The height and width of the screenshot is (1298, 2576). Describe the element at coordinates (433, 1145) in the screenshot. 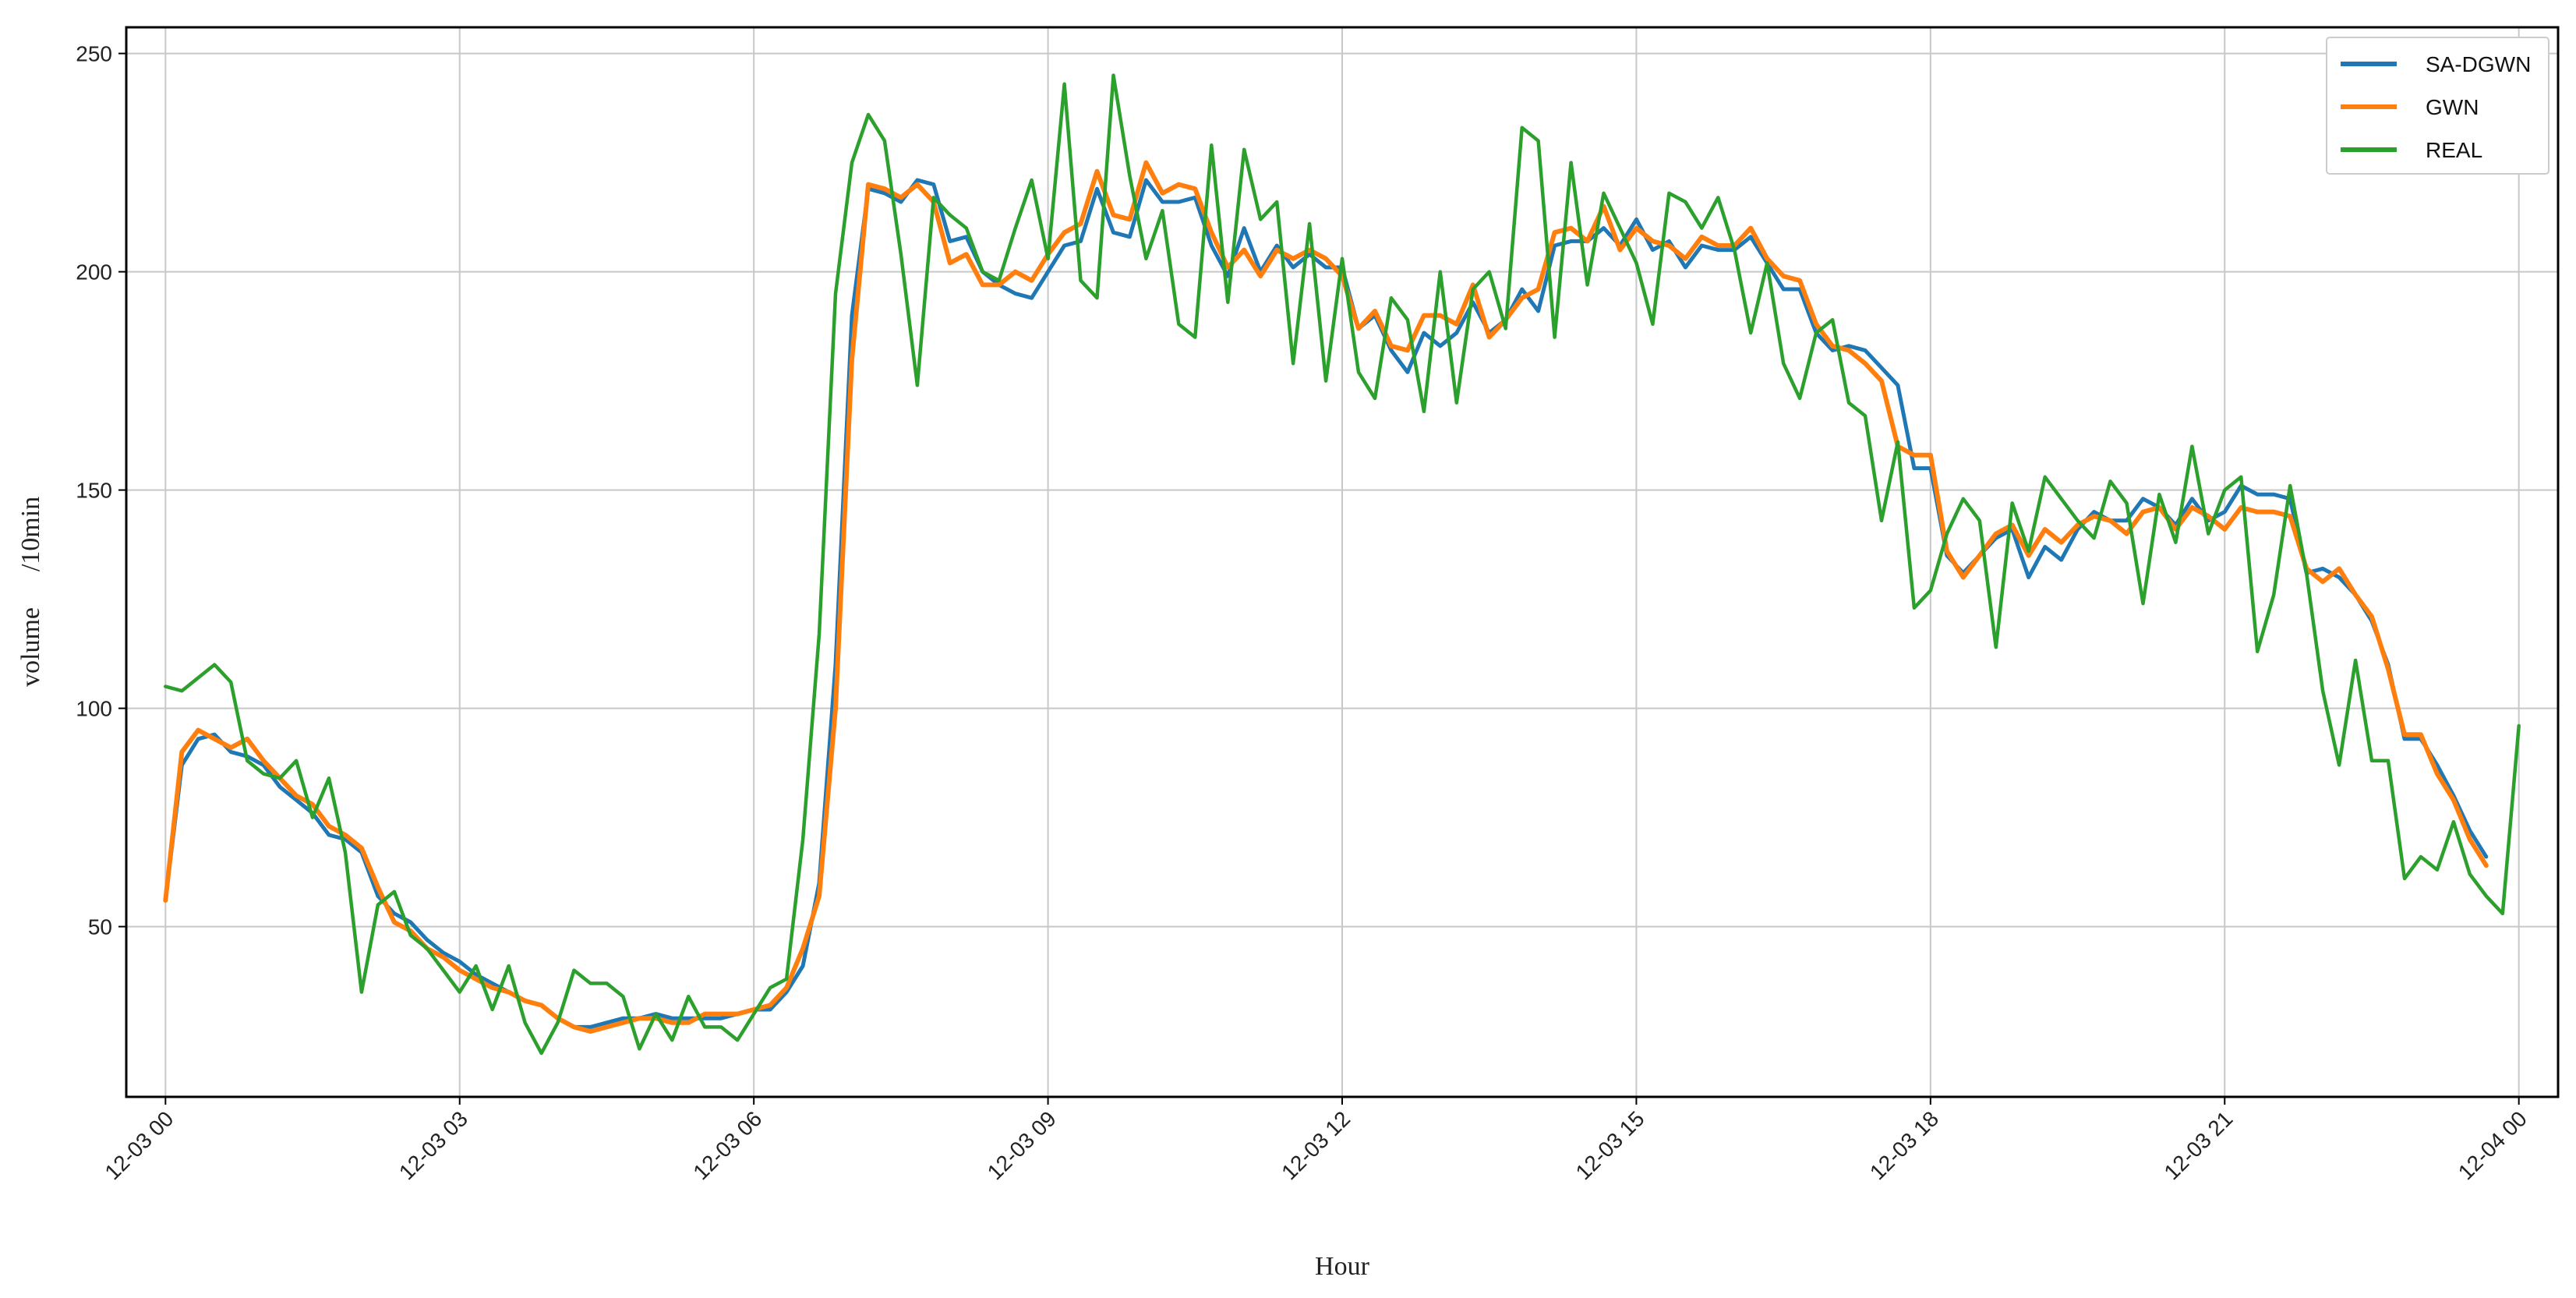

I see `x-tick-label: 12-03 03` at that location.